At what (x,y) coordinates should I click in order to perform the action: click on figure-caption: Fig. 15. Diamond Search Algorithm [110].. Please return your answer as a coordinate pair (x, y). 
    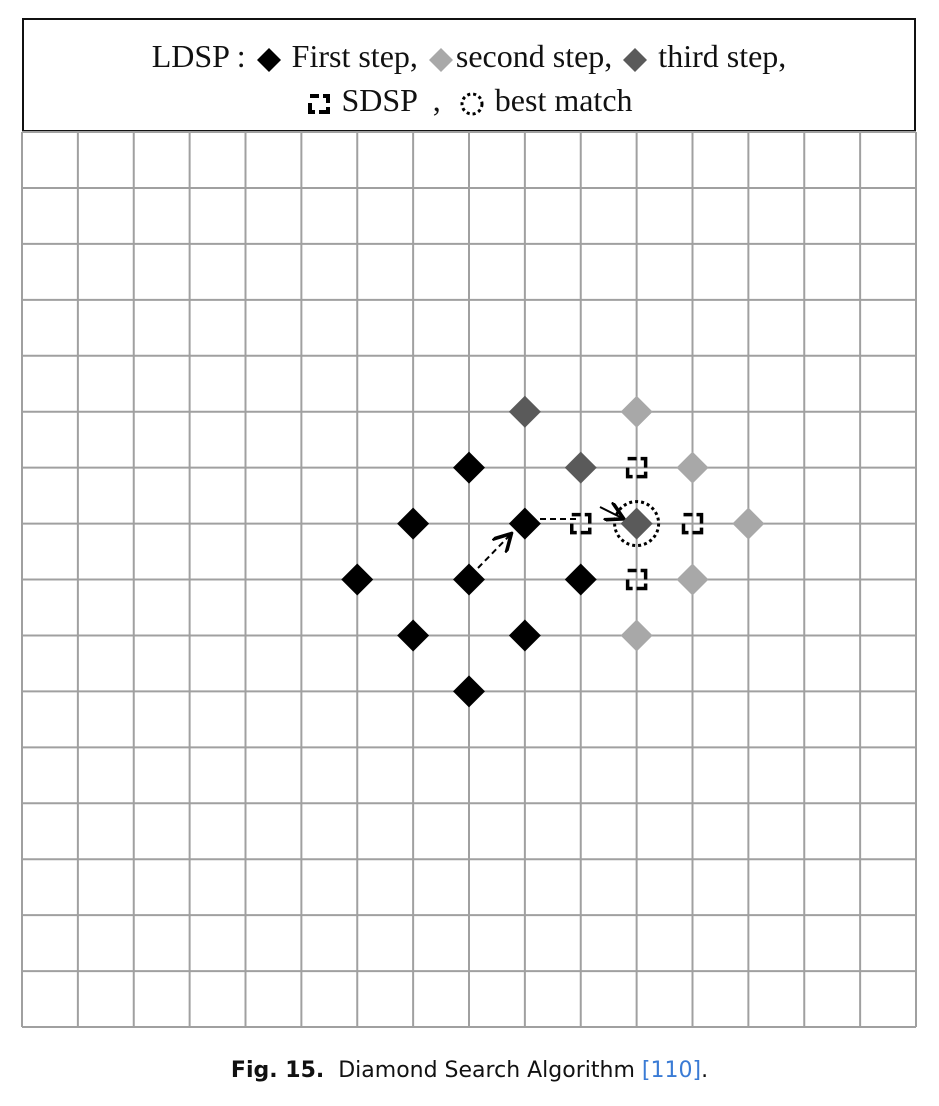
    Looking at the image, I should click on (469, 1070).